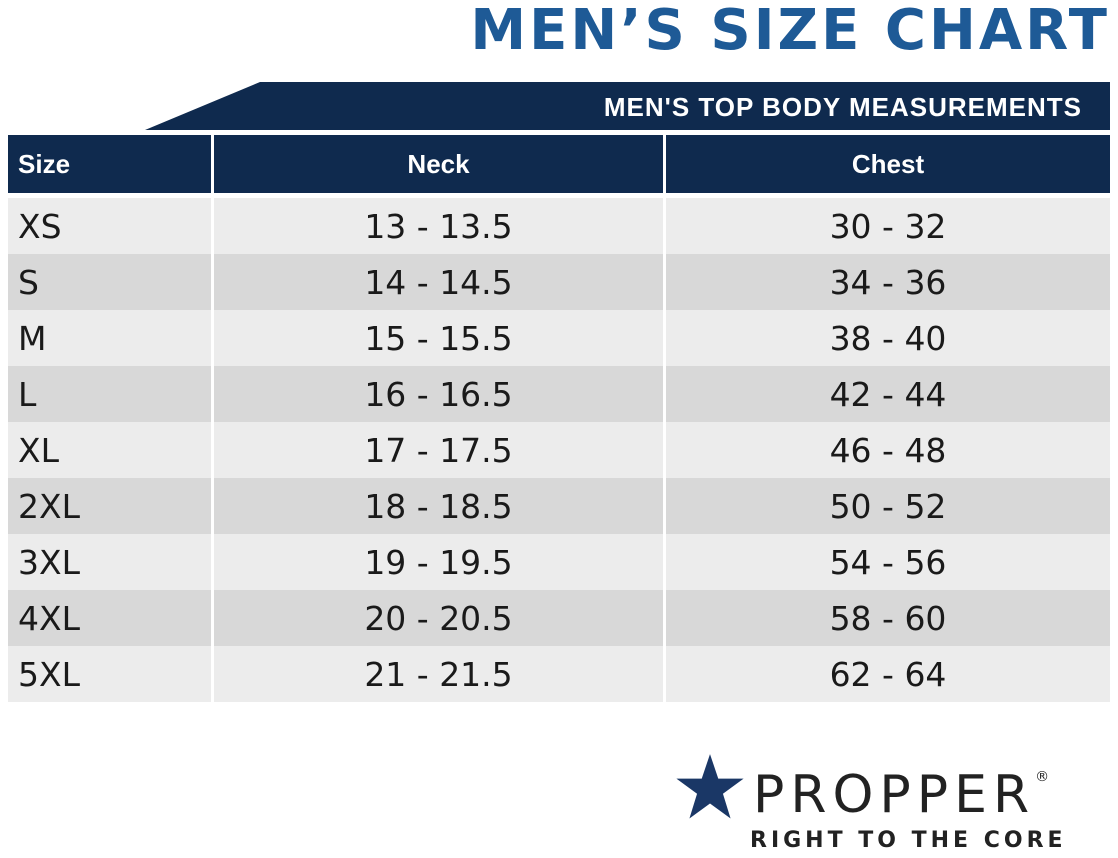 The width and height of the screenshot is (1118, 858). What do you see at coordinates (109, 674) in the screenshot?
I see `size-cell: 5XL` at bounding box center [109, 674].